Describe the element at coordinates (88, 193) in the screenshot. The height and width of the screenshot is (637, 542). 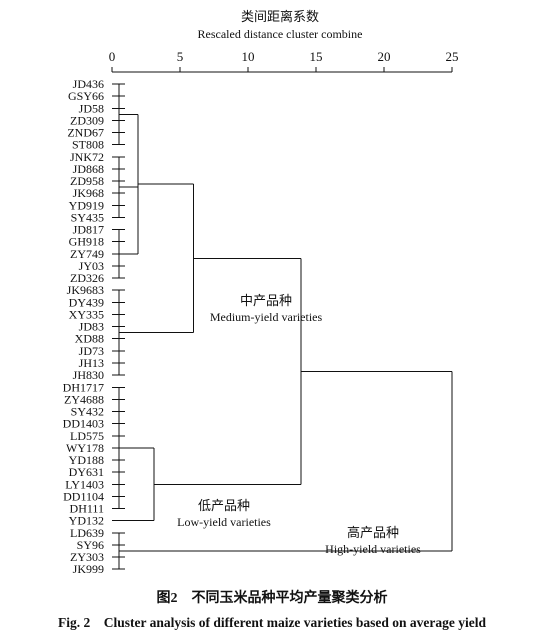
I see `leaf-label: JK968` at that location.